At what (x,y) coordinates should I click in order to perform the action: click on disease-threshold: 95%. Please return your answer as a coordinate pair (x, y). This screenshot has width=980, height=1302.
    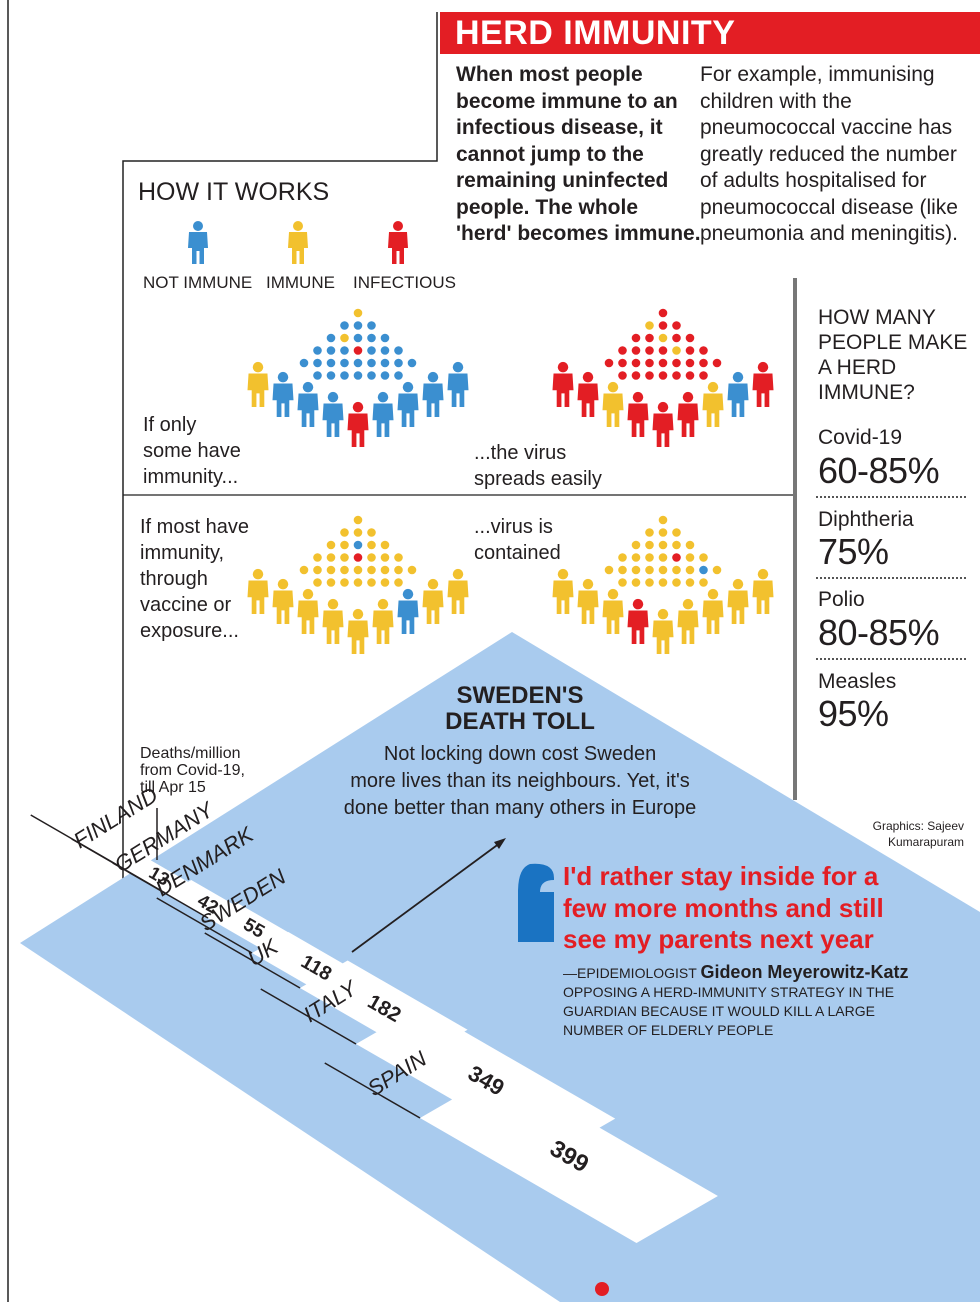
    Looking at the image, I should click on (853, 713).